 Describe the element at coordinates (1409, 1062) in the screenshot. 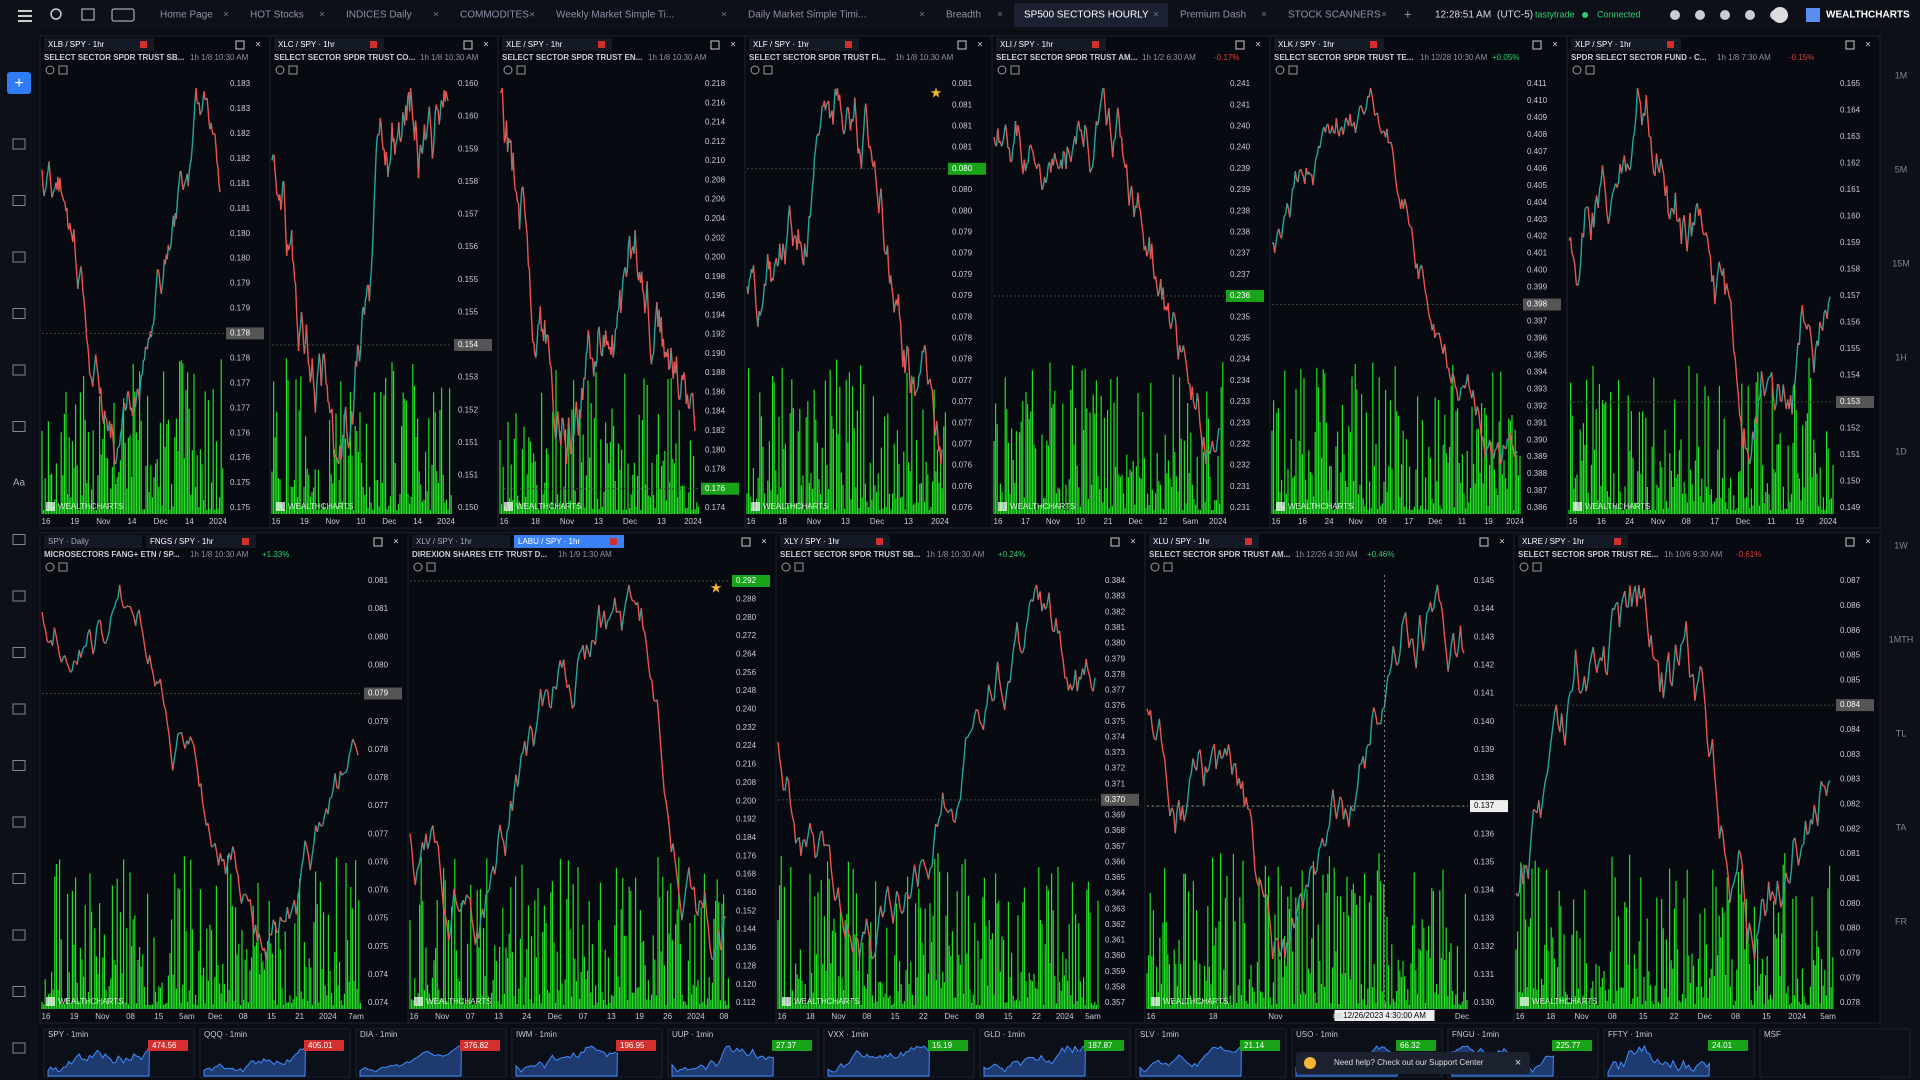

I see `support-text: Need help? Check out our Support Center` at that location.